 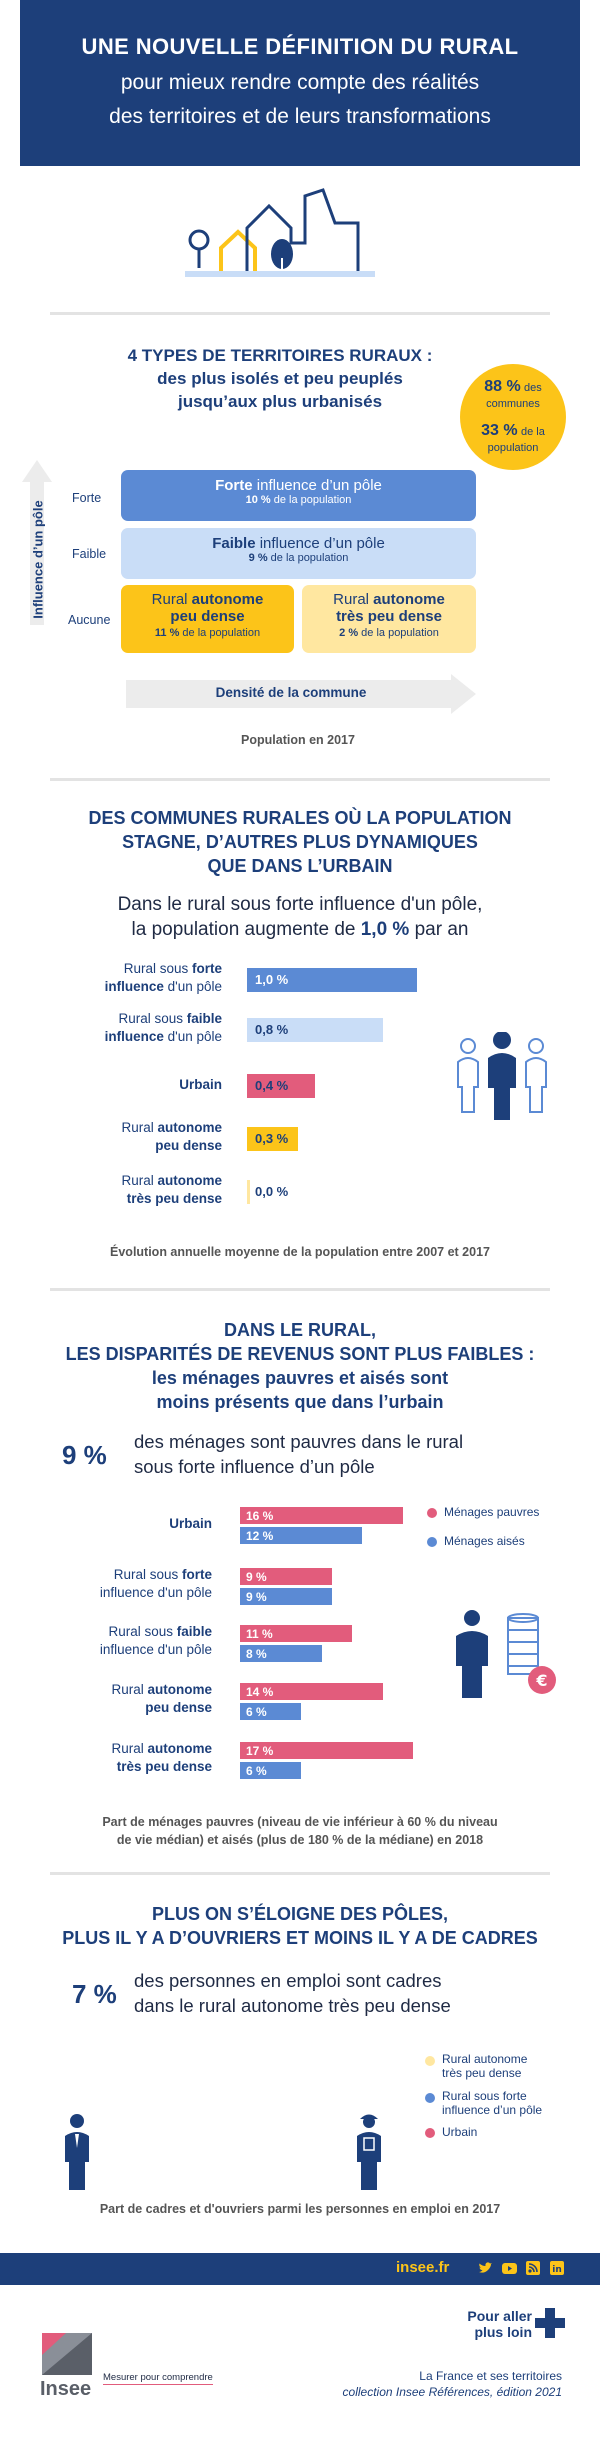 I want to click on category-label-part2: d'un pôle, so click(x=192, y=1036).